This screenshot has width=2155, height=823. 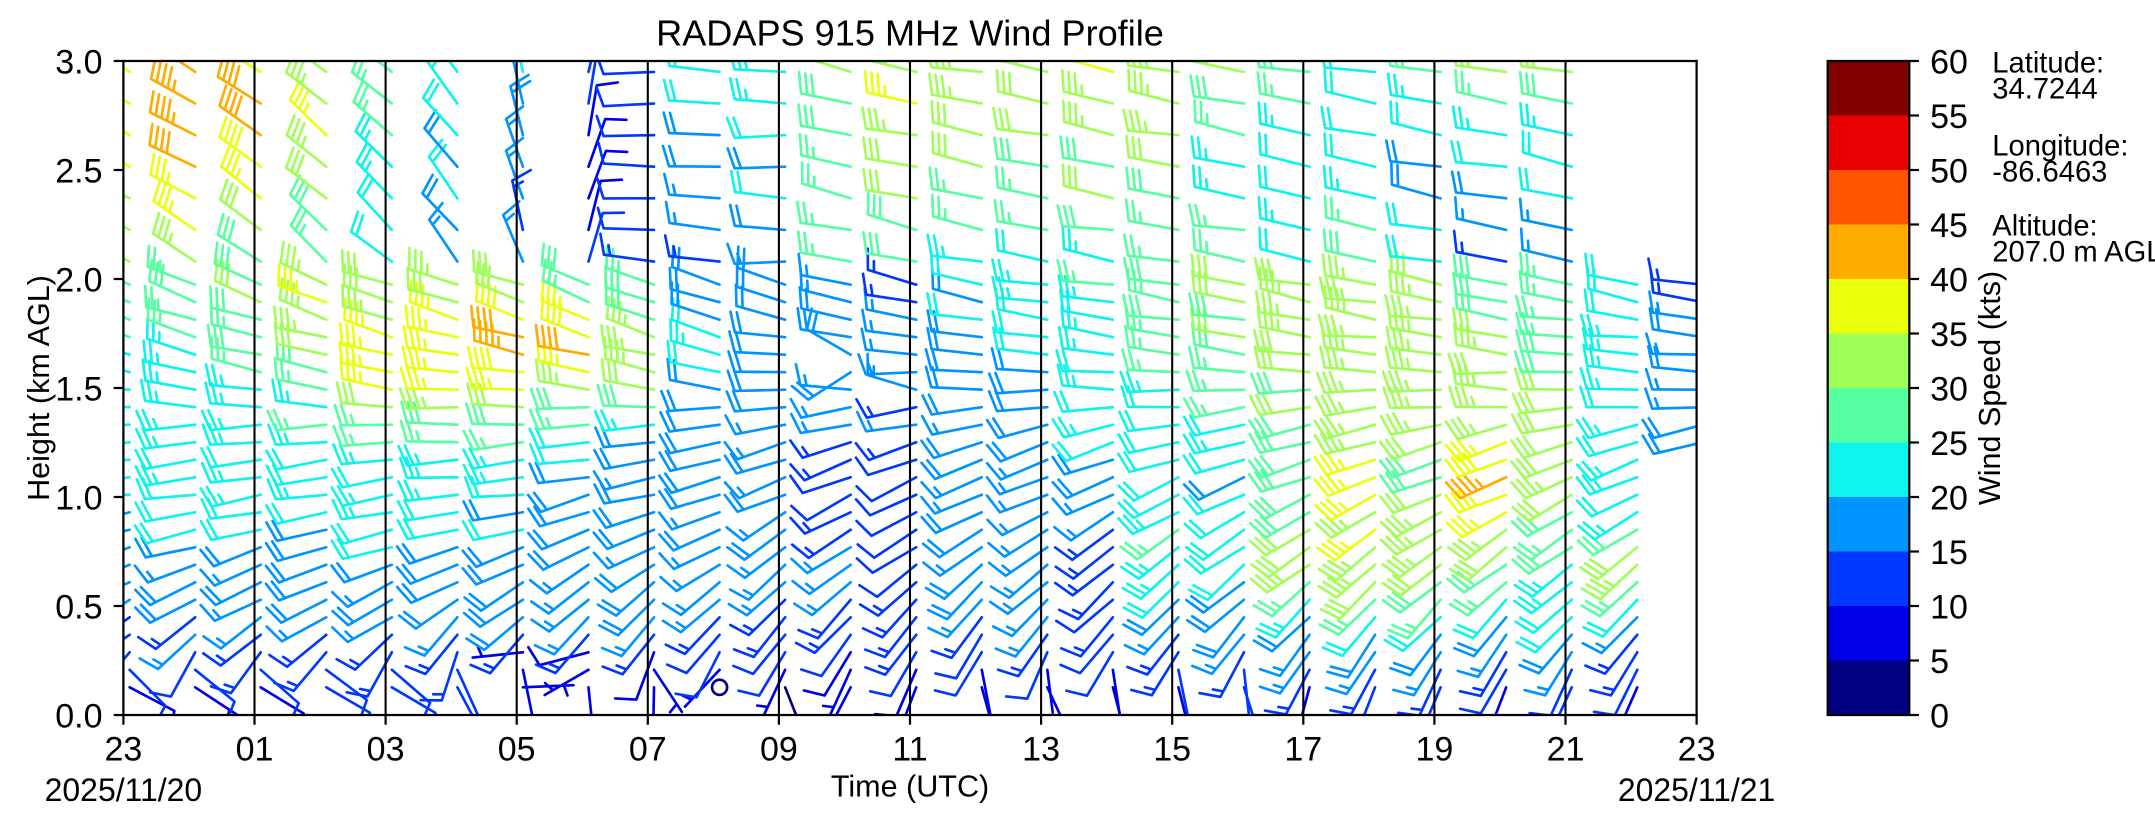 I want to click on svg-text: 21, so click(x=1566, y=749).